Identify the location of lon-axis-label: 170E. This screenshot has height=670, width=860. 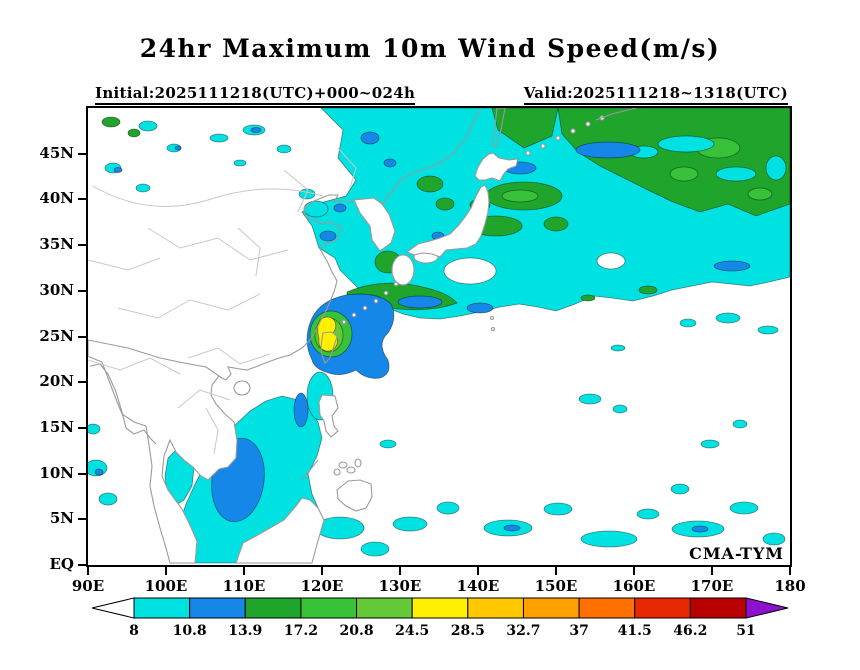
(712, 586).